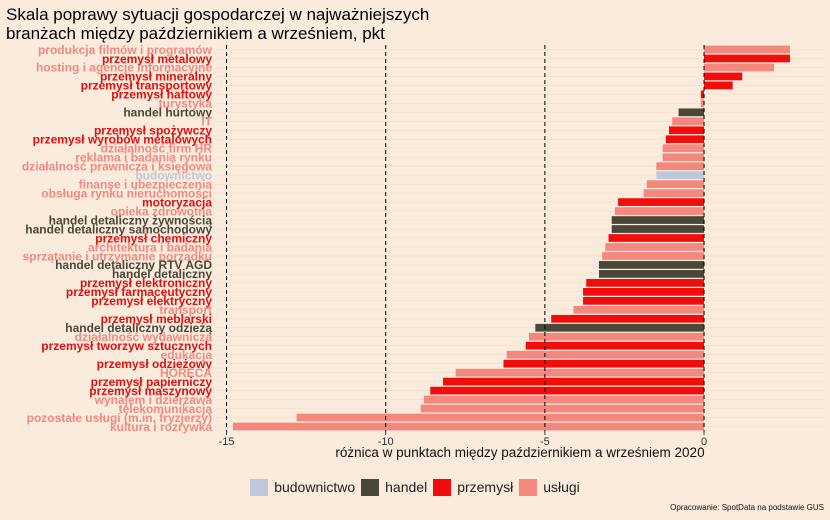  What do you see at coordinates (173, 175) in the screenshot?
I see `category-label: budownictwo` at bounding box center [173, 175].